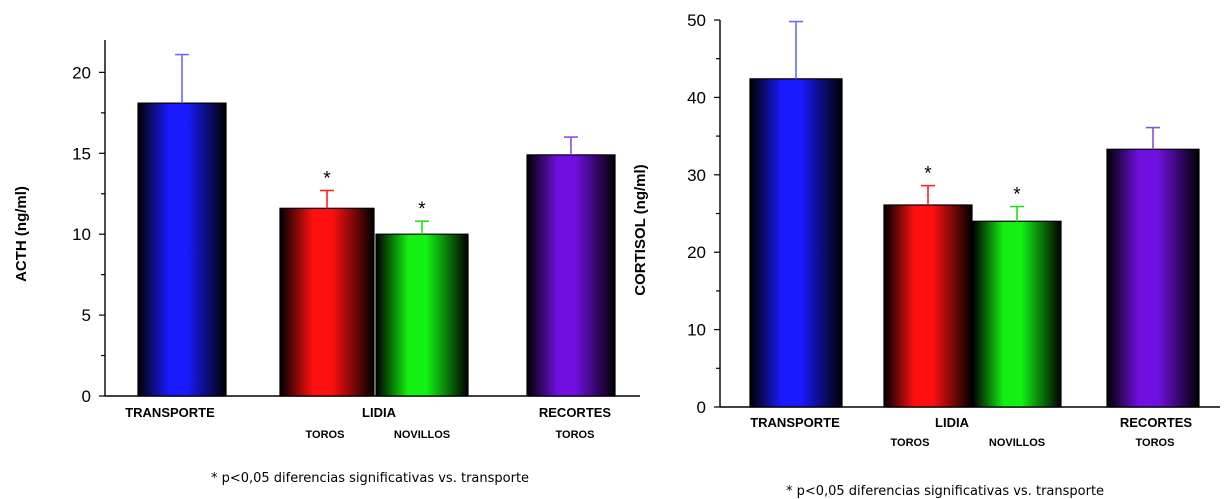 This screenshot has width=1226, height=499. Describe the element at coordinates (86, 315) in the screenshot. I see `acth-y-tick-label: 5` at that location.